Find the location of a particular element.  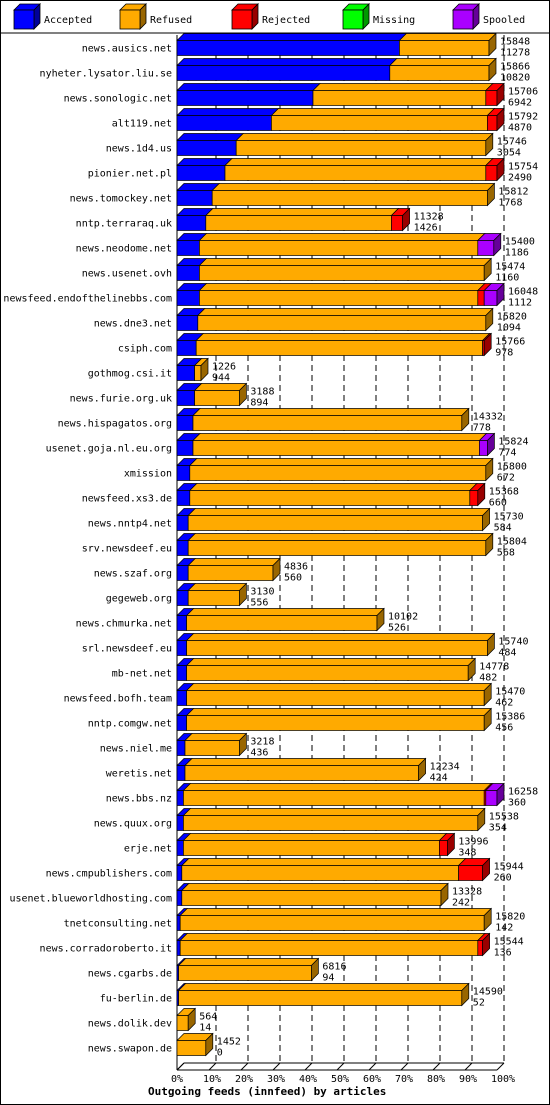

host-label: news.quux.org is located at coordinates (133, 824).